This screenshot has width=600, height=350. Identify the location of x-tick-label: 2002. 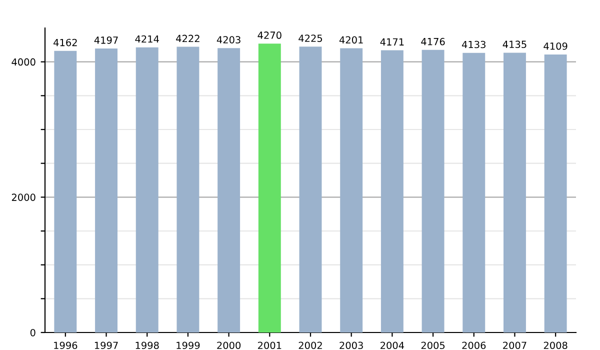
(310, 346).